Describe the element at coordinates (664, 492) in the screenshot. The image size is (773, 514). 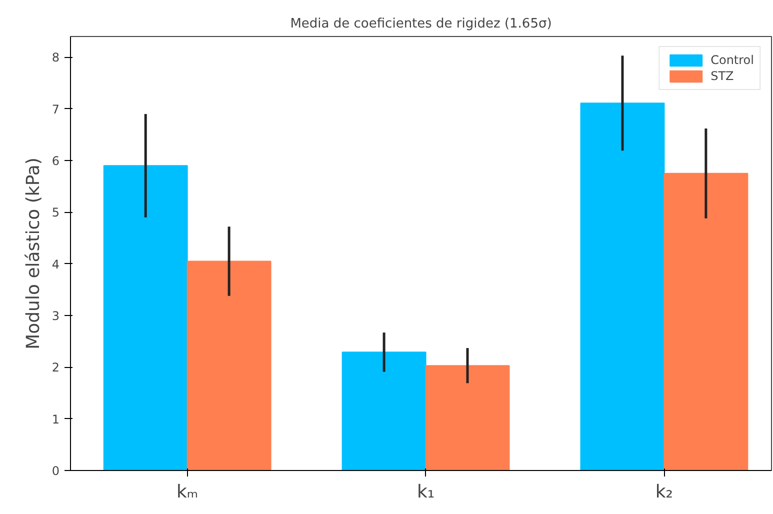
I see `x-tick-label: k₂` at that location.